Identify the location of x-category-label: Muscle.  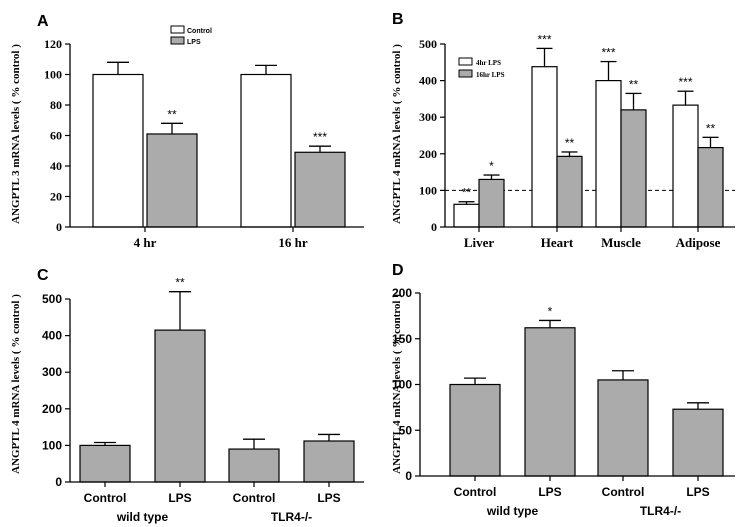
(621, 242).